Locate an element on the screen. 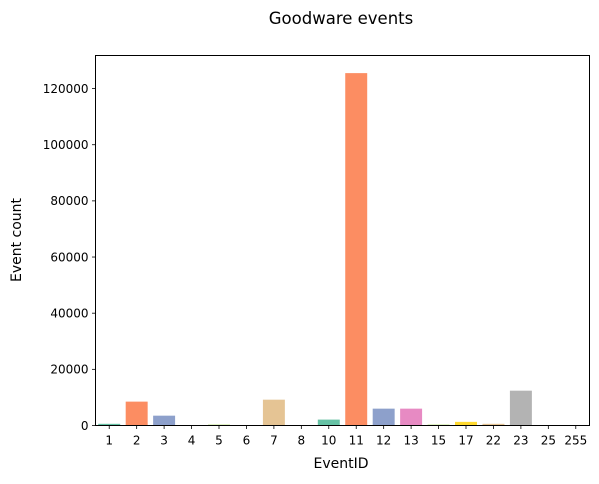 This screenshot has height=484, width=599. x-tick-label-13: 13 is located at coordinates (410, 441).